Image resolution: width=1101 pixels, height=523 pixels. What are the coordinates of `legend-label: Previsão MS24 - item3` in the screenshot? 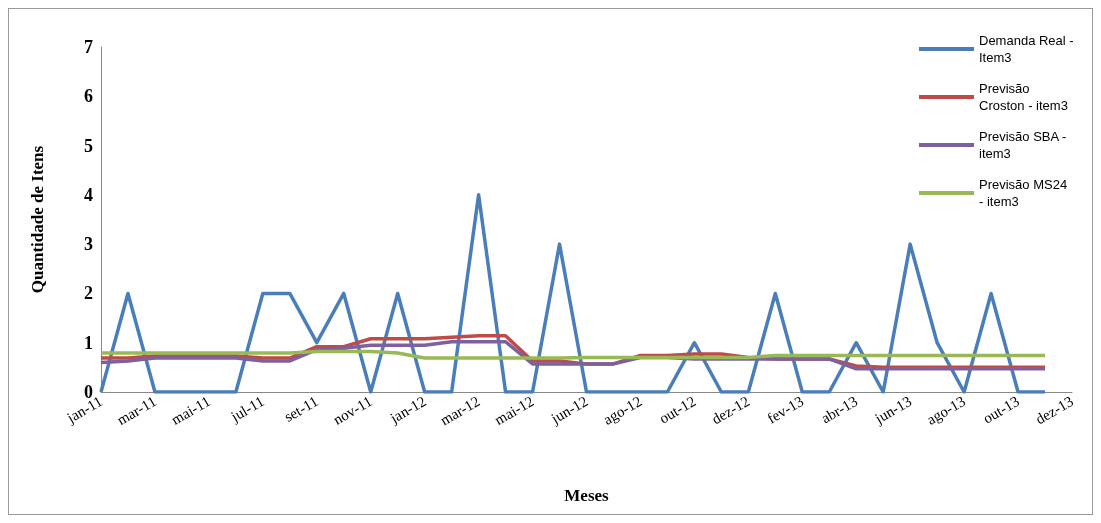 It's located at (1025, 193).